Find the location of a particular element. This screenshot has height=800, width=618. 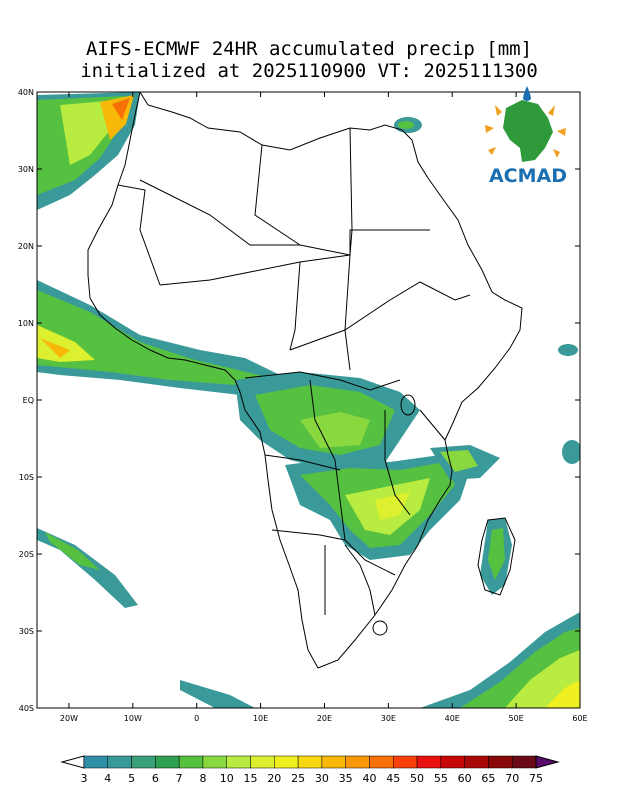

acmad-logo: ACMAD is located at coordinates (526, 136).